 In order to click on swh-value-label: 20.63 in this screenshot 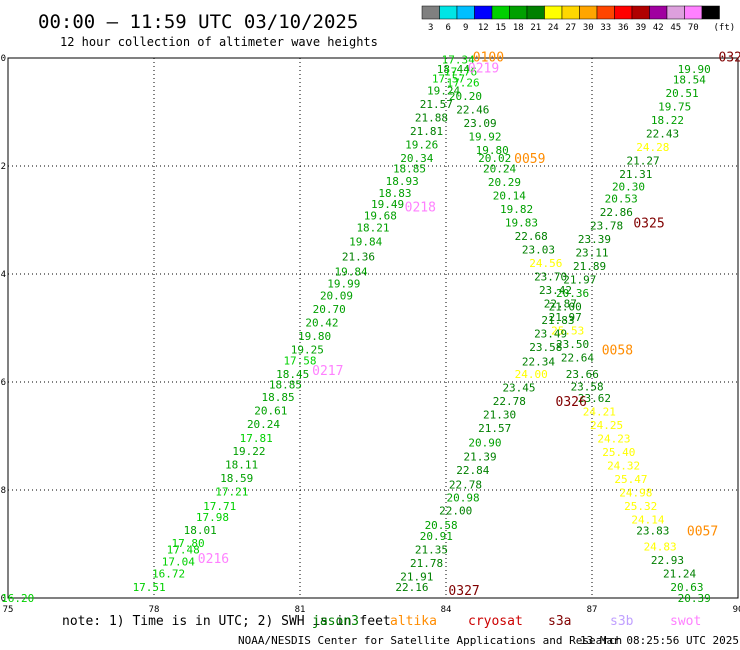, I will do `click(686, 587)`.